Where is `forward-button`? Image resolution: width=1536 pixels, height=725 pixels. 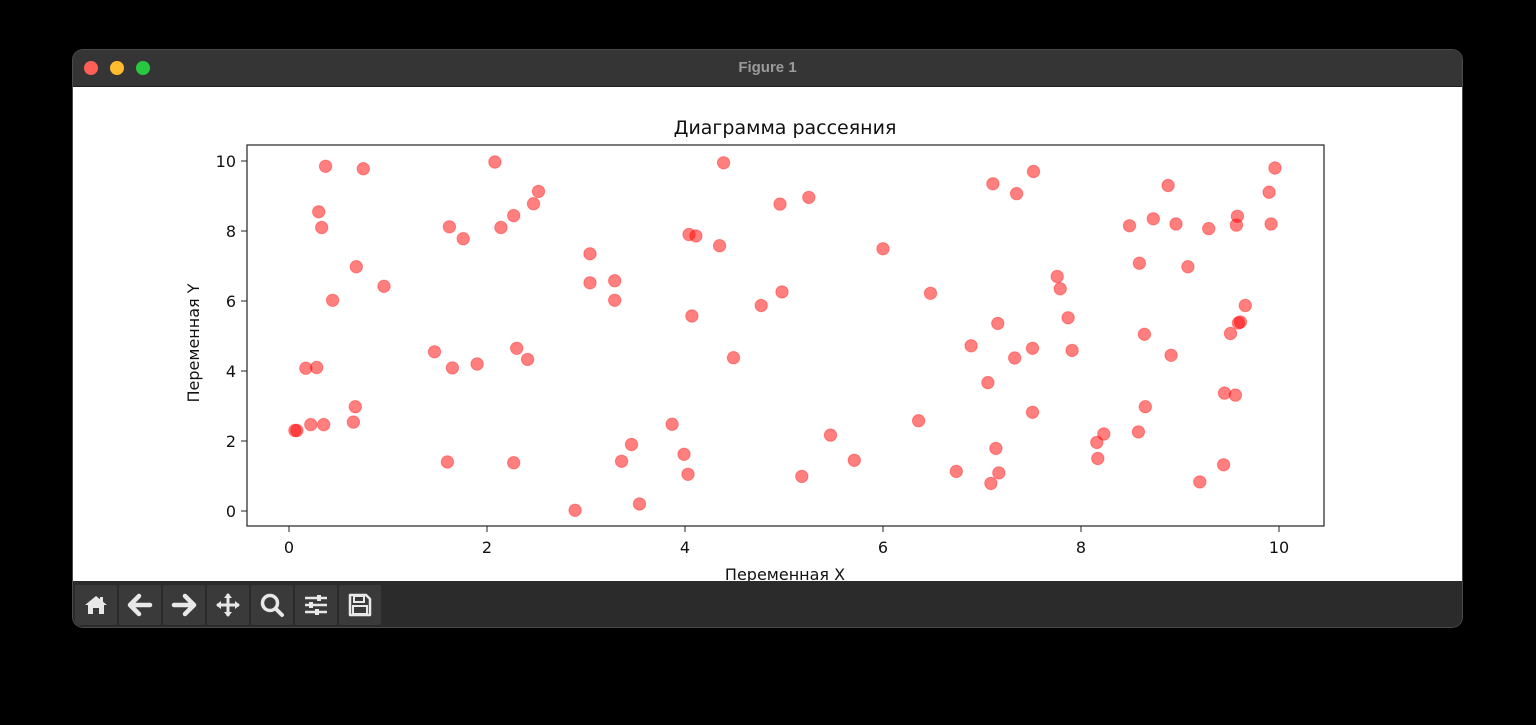
forward-button is located at coordinates (184, 605).